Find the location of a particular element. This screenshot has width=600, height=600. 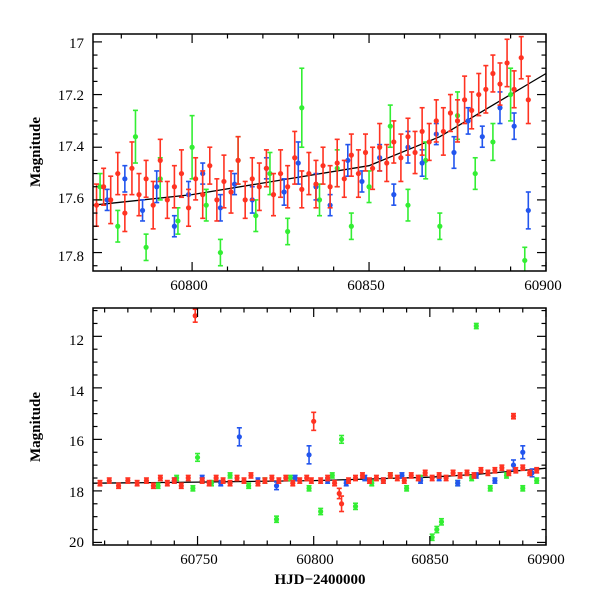

top-y-tick-label: 17.4 is located at coordinates (71, 147).